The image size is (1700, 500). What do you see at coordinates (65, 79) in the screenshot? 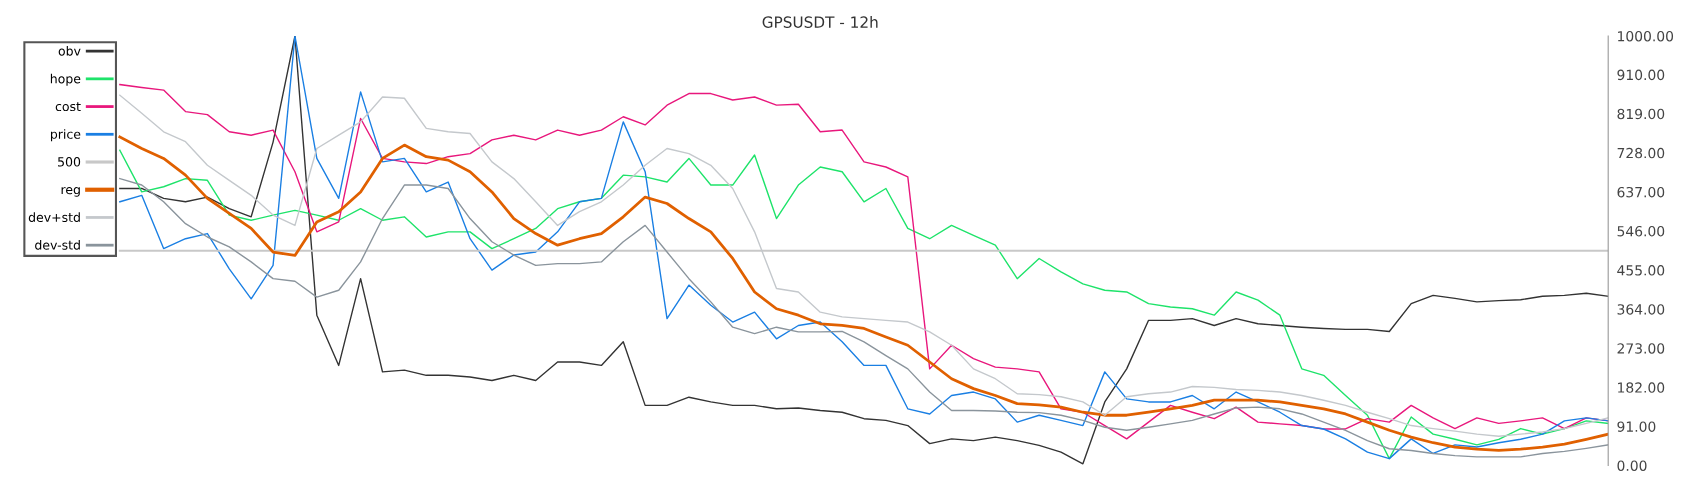
I see `legend-label: hope` at bounding box center [65, 79].